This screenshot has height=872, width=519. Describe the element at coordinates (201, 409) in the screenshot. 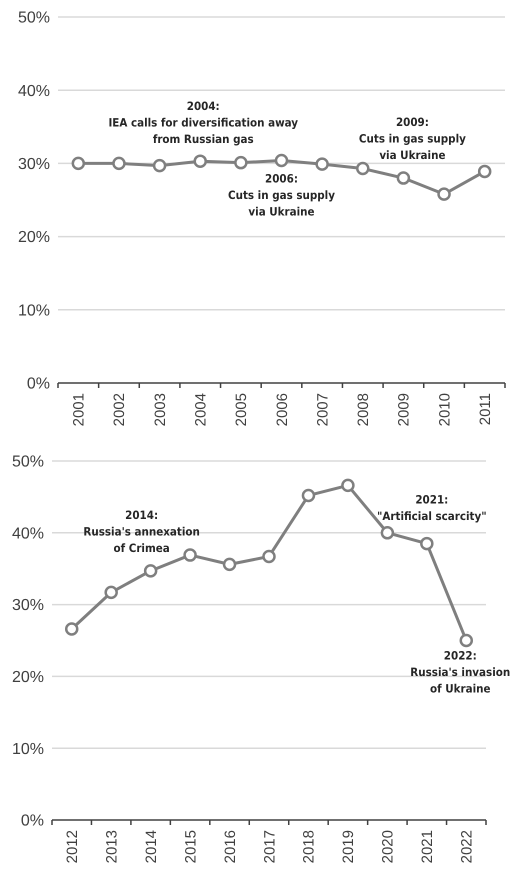

I see `x-tick-label: 2004` at that location.